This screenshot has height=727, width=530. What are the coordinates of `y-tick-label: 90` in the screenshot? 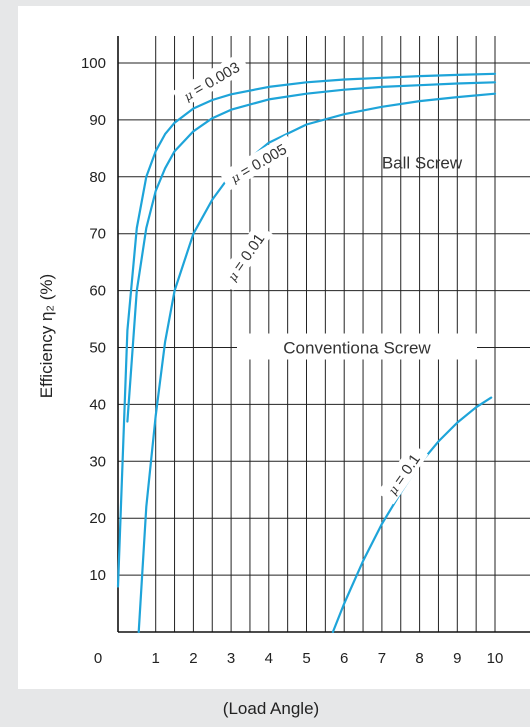 It's located at (97, 120).